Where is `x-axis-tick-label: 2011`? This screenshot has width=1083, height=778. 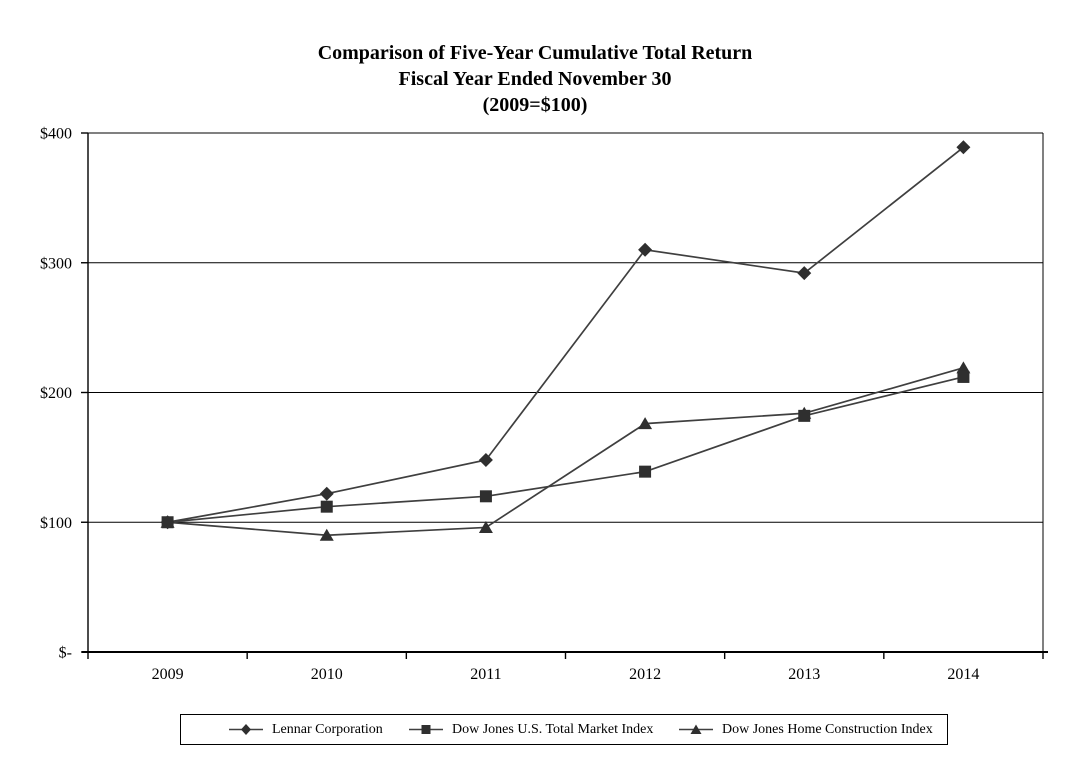
x-axis-tick-label: 2011 is located at coordinates (485, 674).